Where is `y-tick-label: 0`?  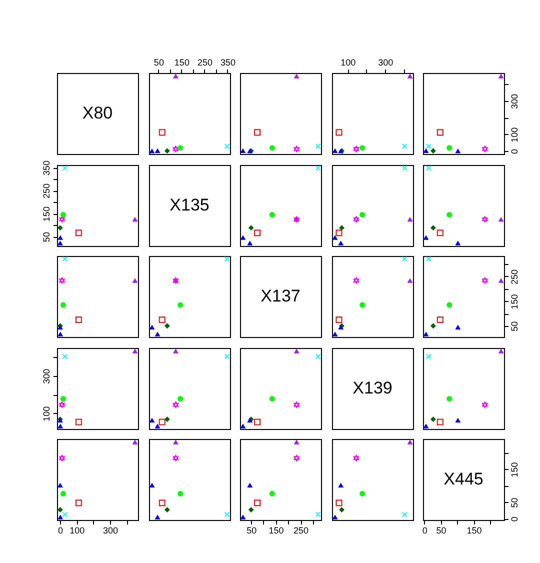
y-tick-label: 0 is located at coordinates (515, 519).